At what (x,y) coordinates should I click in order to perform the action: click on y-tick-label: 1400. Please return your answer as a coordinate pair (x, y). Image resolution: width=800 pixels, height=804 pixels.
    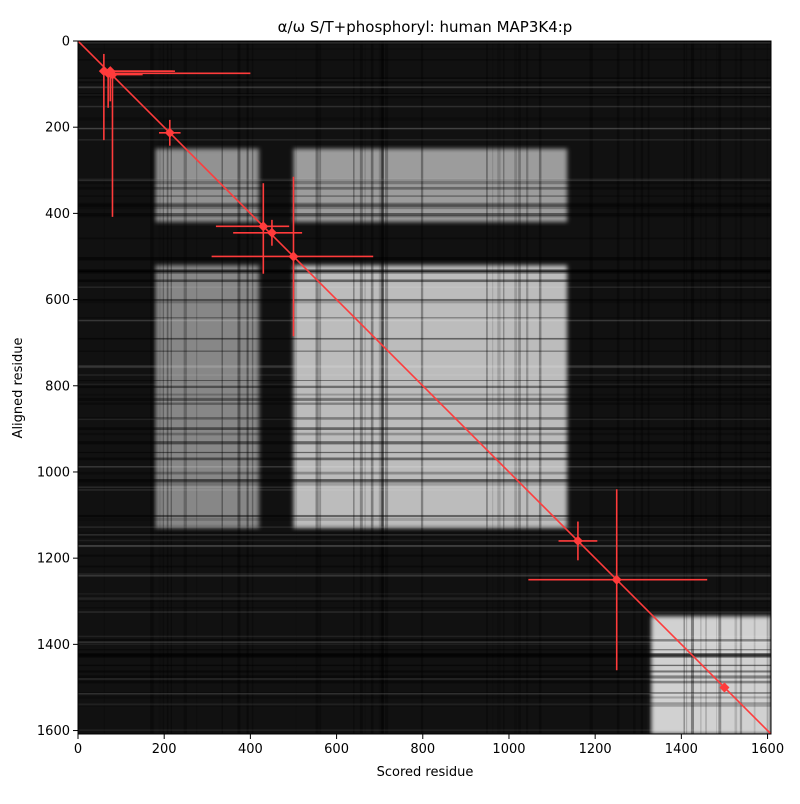
    Looking at the image, I should click on (53, 645).